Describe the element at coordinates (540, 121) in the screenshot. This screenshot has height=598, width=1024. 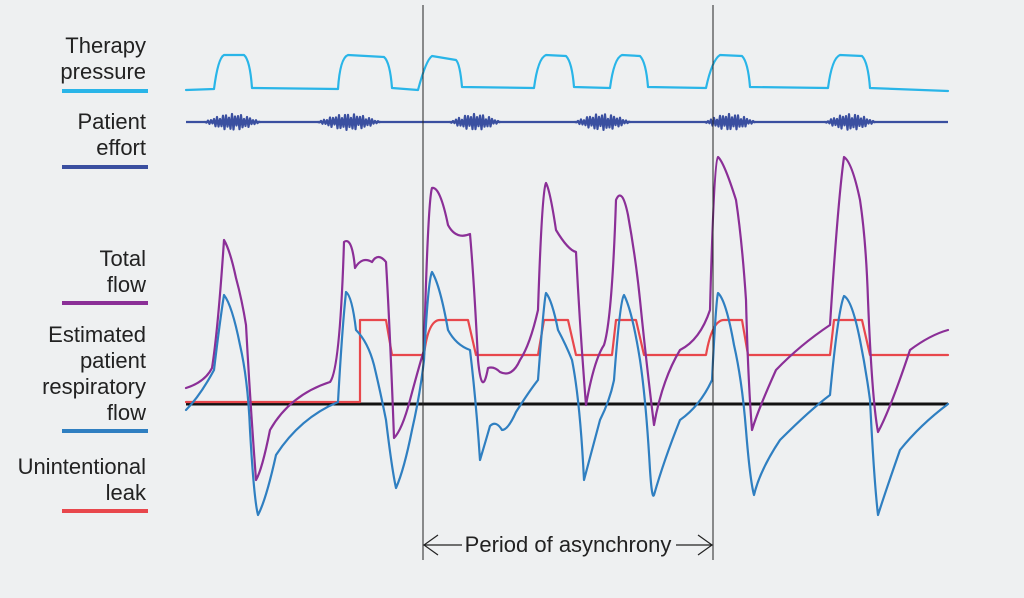
I see `patient-effort-bursts` at that location.